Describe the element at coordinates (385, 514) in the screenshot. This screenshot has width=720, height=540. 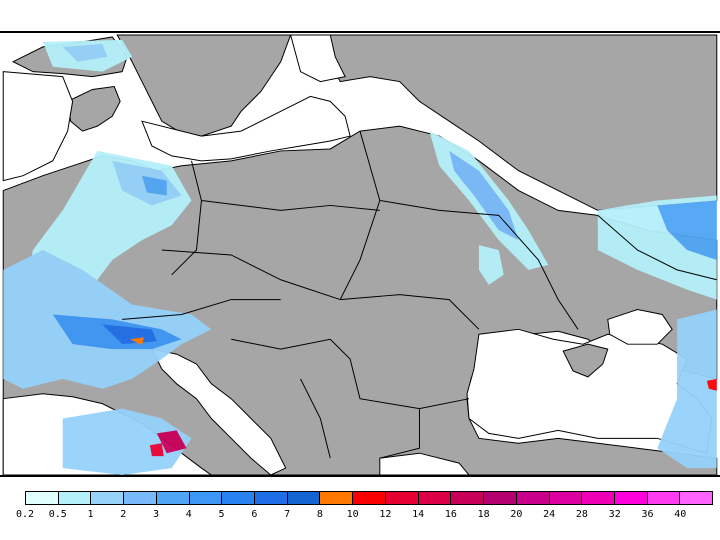
I see `legend-tick-label: 12` at that location.